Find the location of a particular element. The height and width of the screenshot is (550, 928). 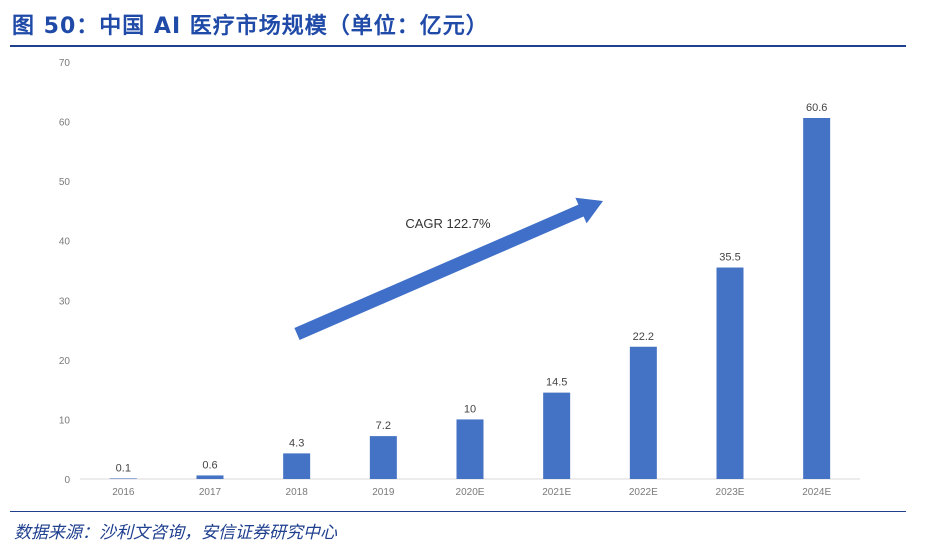

data-label: 22.2 is located at coordinates (643, 337).